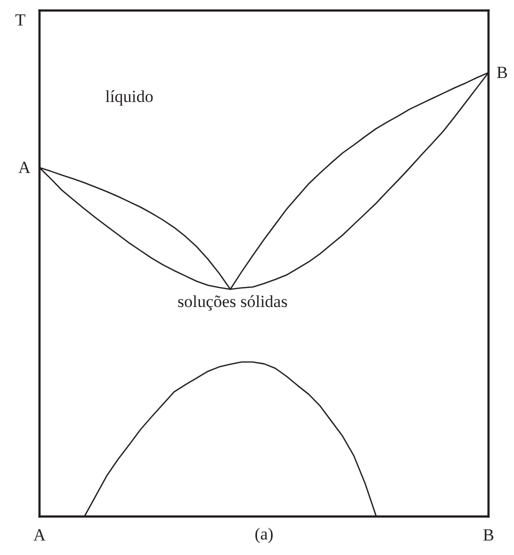  I want to click on text: (a), so click(264, 534).